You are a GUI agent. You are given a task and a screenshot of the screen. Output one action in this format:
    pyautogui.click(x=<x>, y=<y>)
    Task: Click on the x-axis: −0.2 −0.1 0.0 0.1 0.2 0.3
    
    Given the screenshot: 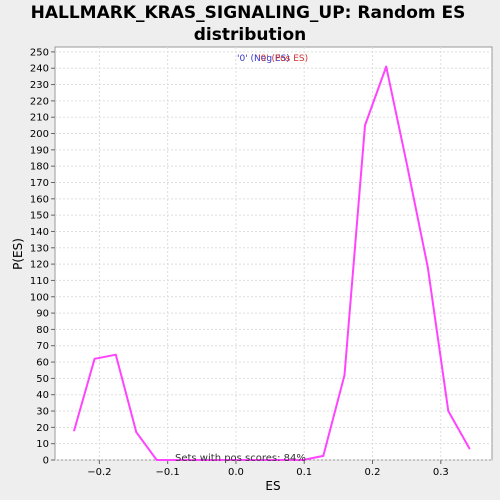 What is the action you would take?
    pyautogui.click(x=268, y=469)
    